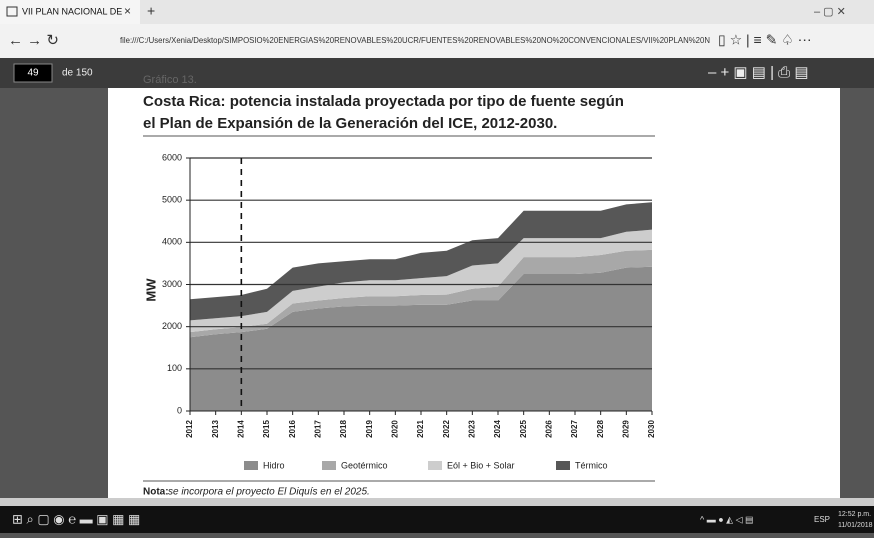 This screenshot has width=874, height=538. I want to click on pdf-tools: – + ▣ ▤ | ⎙ ▤, so click(758, 72).